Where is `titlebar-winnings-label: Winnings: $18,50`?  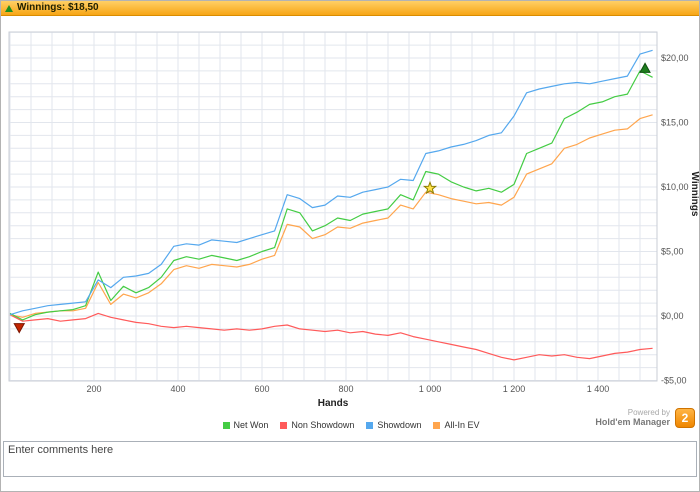 titlebar-winnings-label: Winnings: $18,50 is located at coordinates (58, 7).